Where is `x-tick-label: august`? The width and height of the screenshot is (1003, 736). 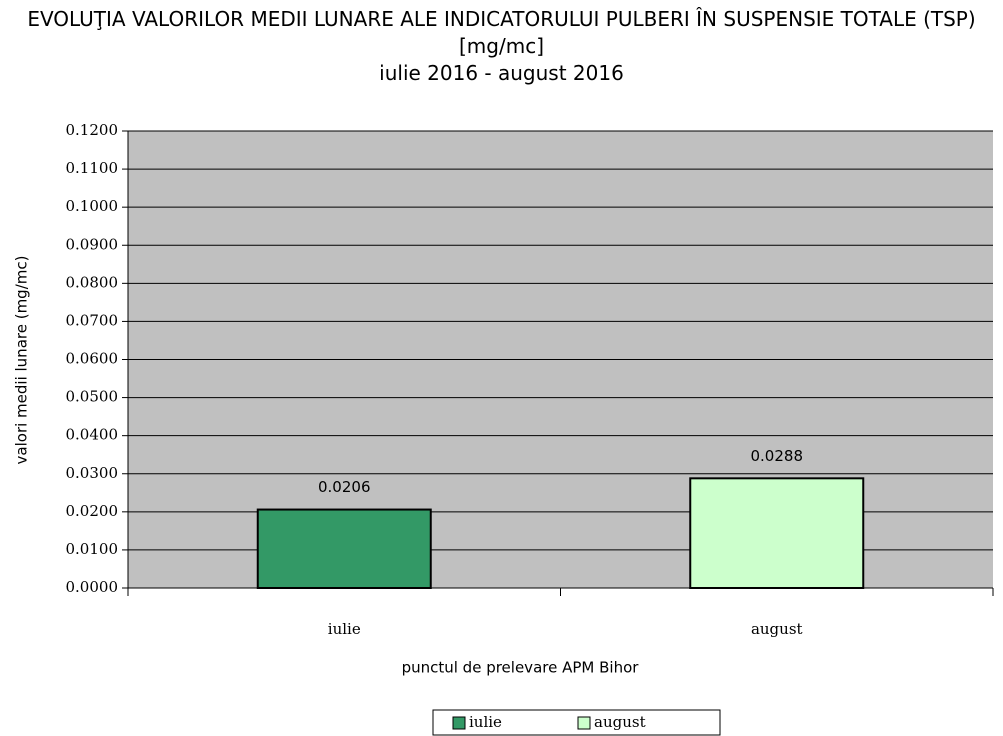 x-tick-label: august is located at coordinates (777, 629).